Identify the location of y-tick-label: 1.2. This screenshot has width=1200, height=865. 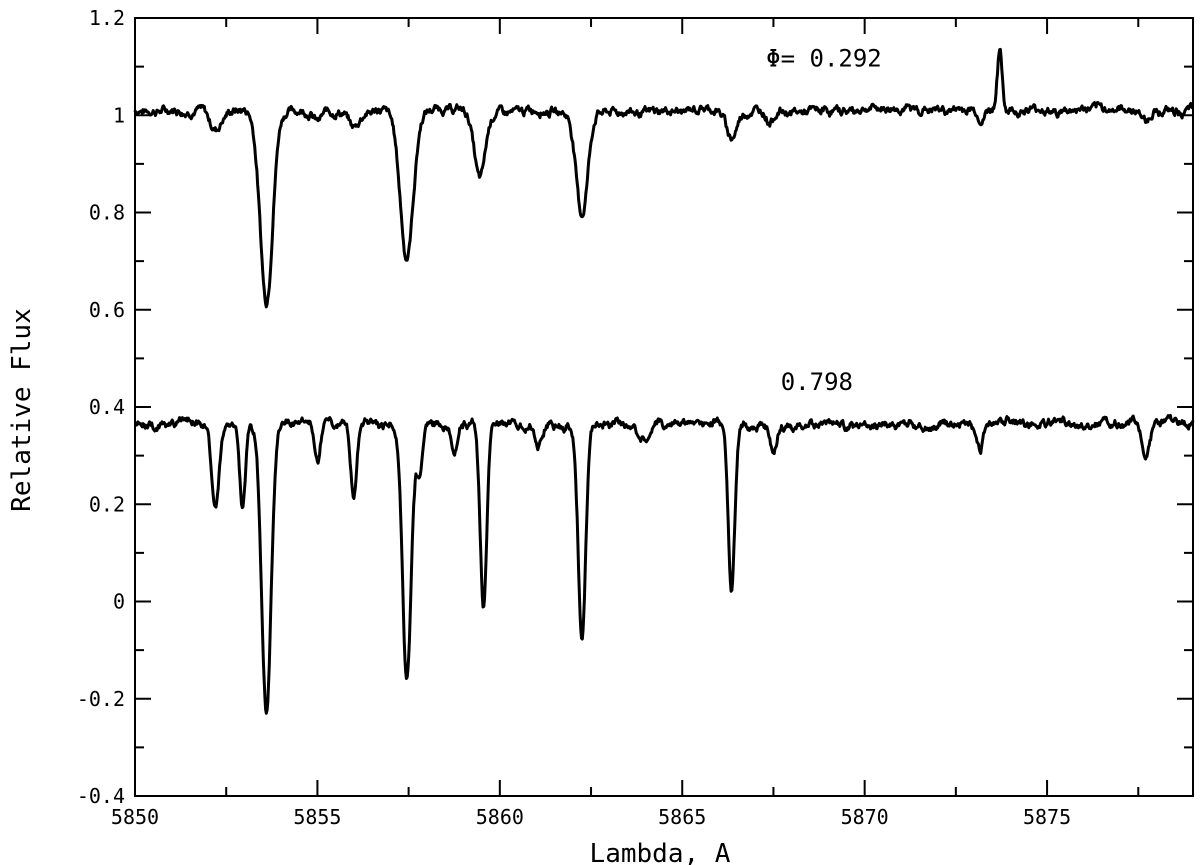
(107, 18).